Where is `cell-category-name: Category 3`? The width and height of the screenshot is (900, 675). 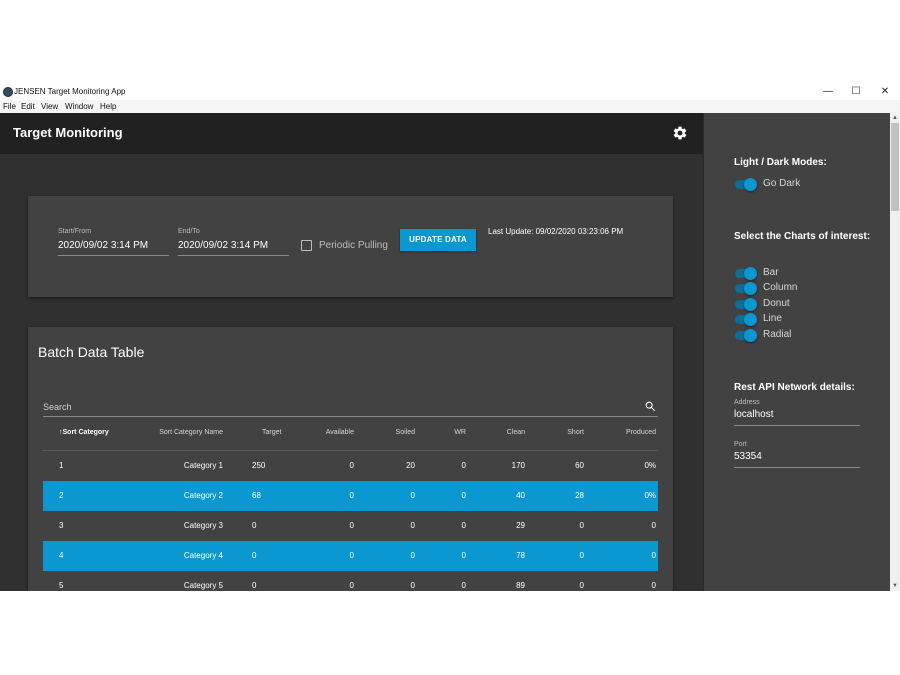 cell-category-name: Category 3 is located at coordinates (203, 525).